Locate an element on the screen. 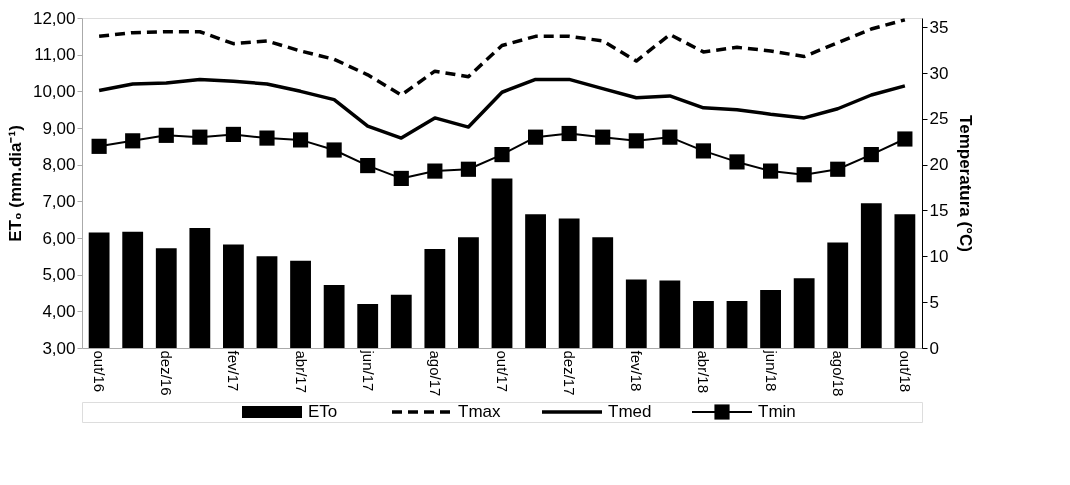 Image resolution: width=1070 pixels, height=485 pixels. legend-label: Tmin is located at coordinates (777, 411).